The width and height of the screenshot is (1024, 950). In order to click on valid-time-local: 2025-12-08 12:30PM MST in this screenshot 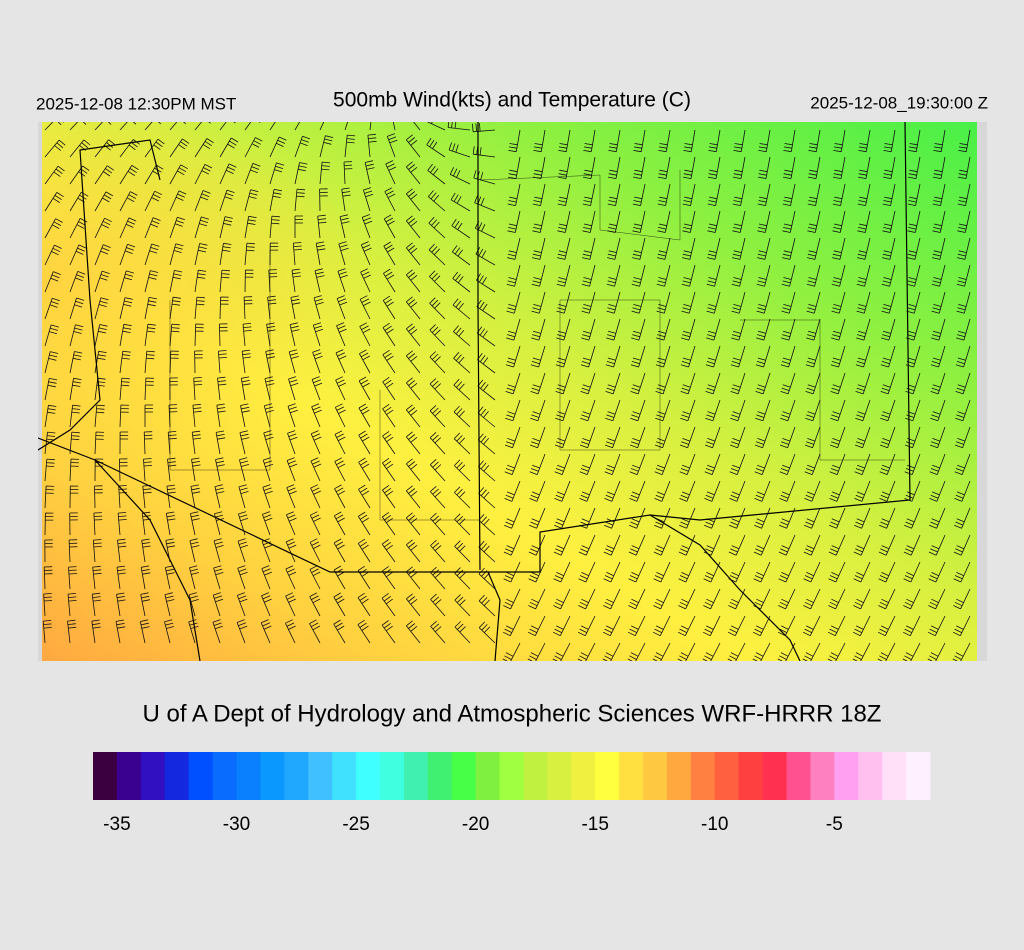, I will do `click(136, 103)`.